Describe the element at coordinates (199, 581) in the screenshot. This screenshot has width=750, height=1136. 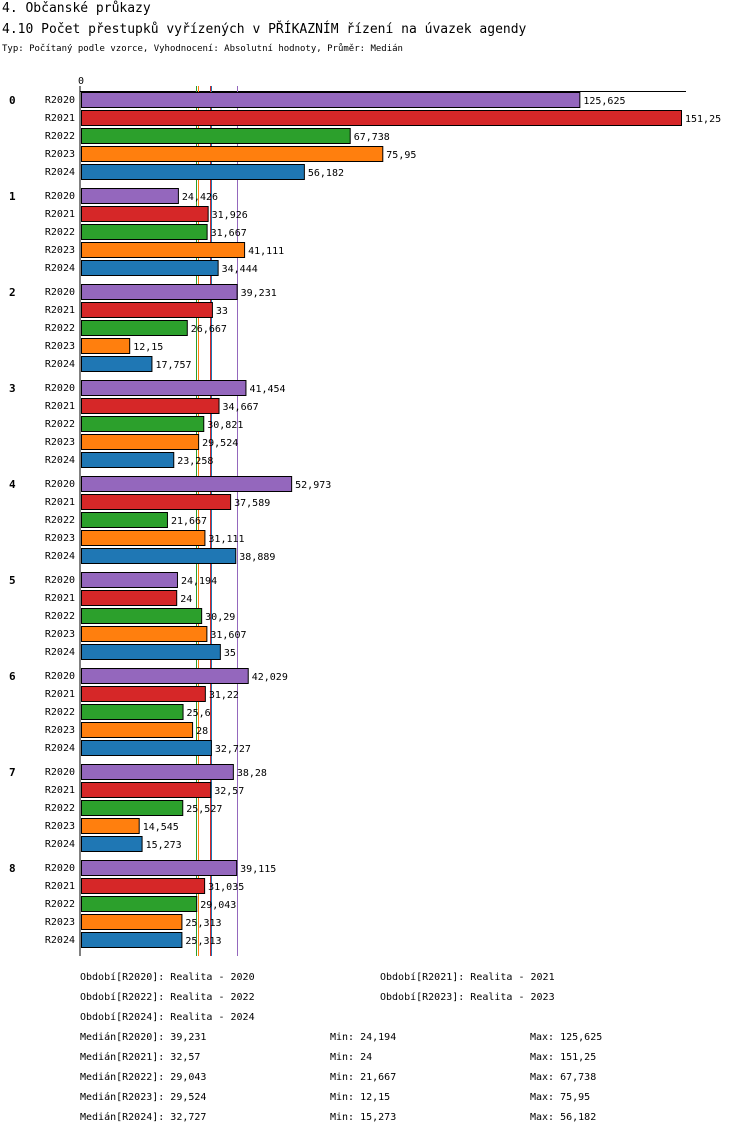
I see `value-label-5-r2020: 24,194` at that location.